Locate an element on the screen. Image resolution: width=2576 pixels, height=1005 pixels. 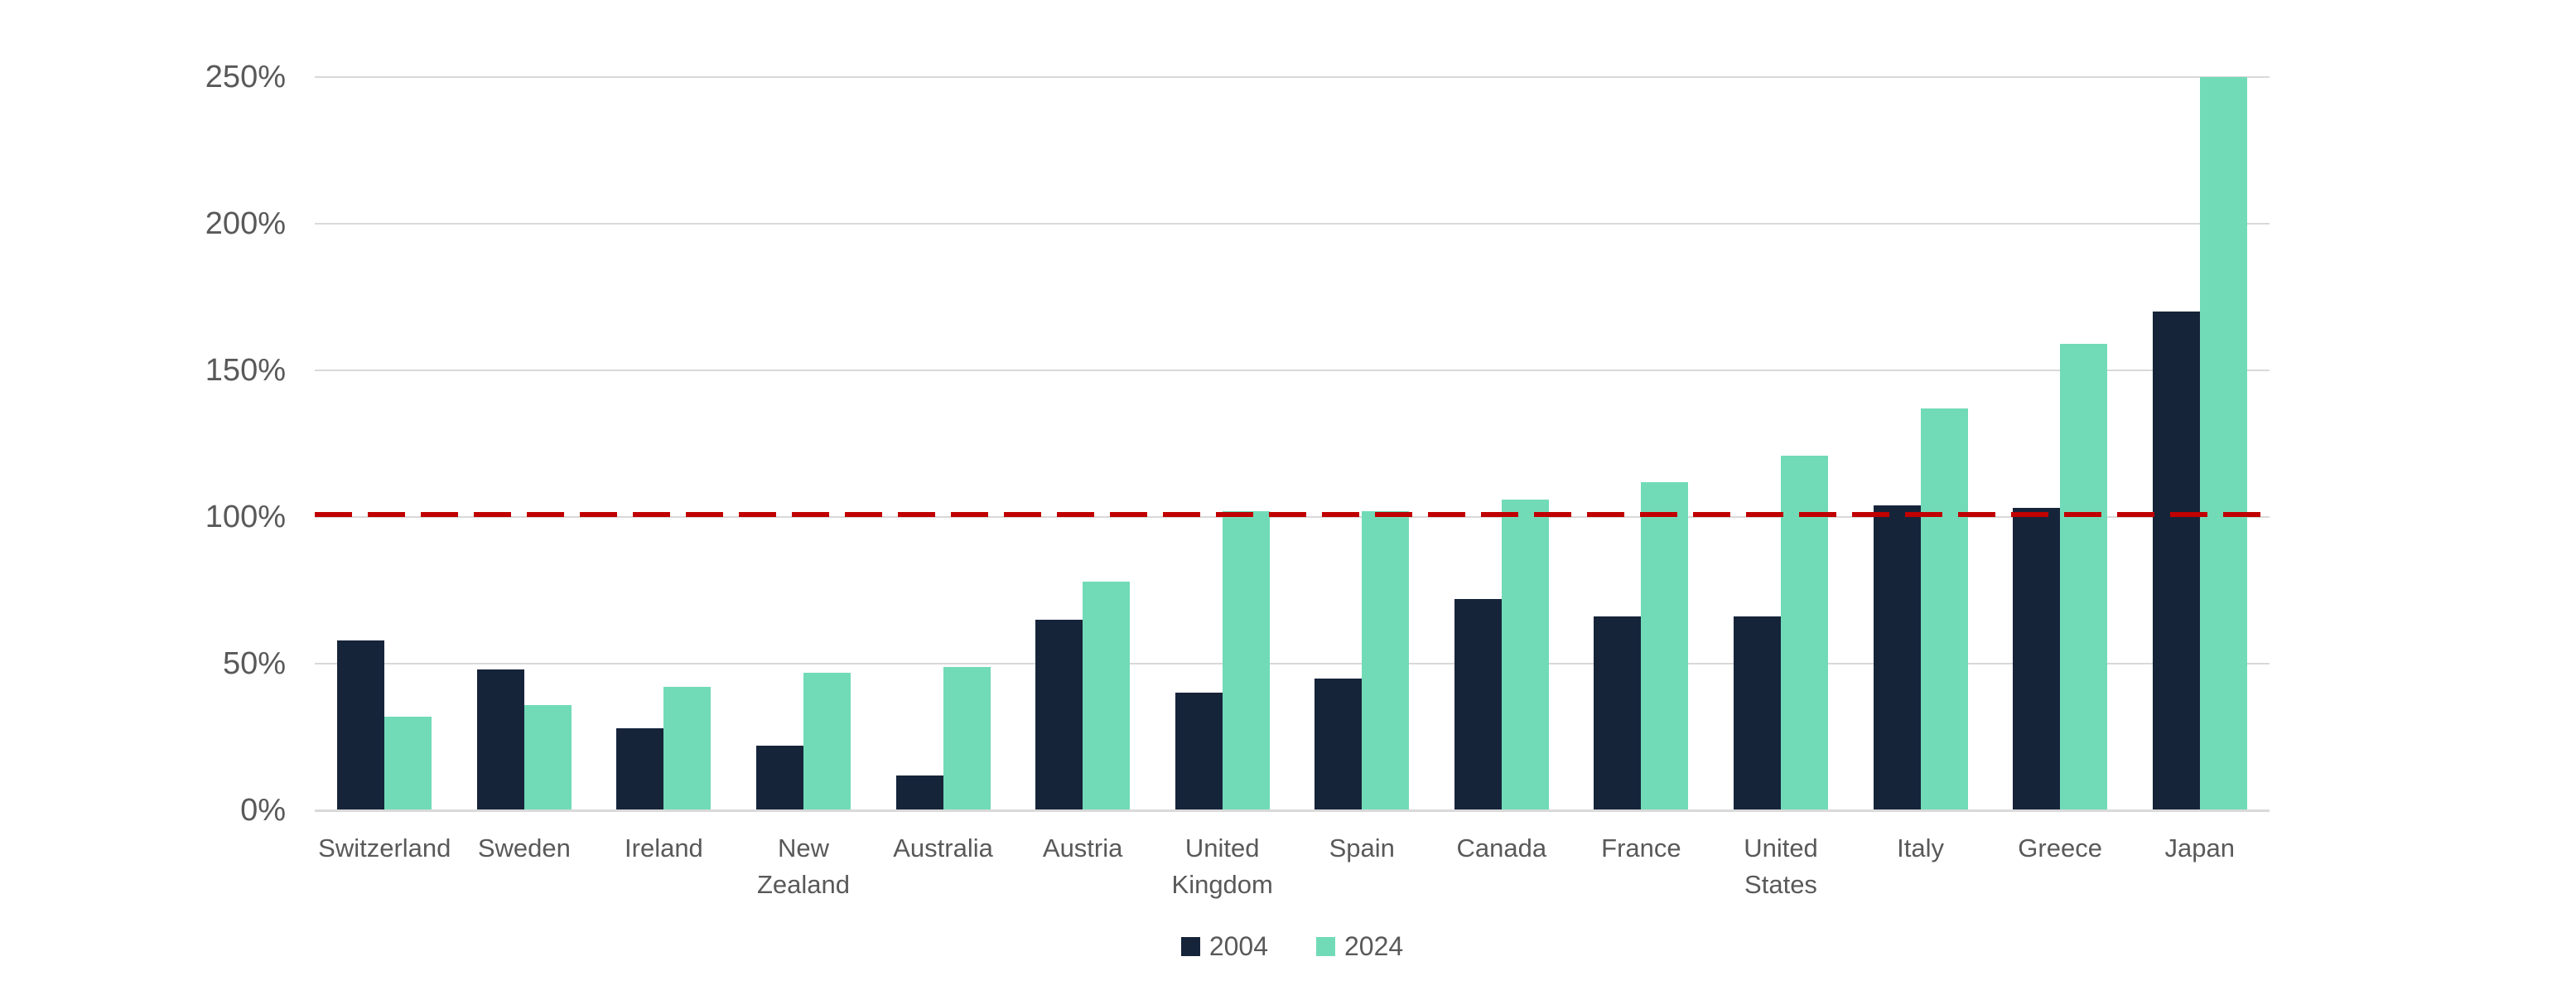
y-axis-label-200%: 200% is located at coordinates (245, 223).